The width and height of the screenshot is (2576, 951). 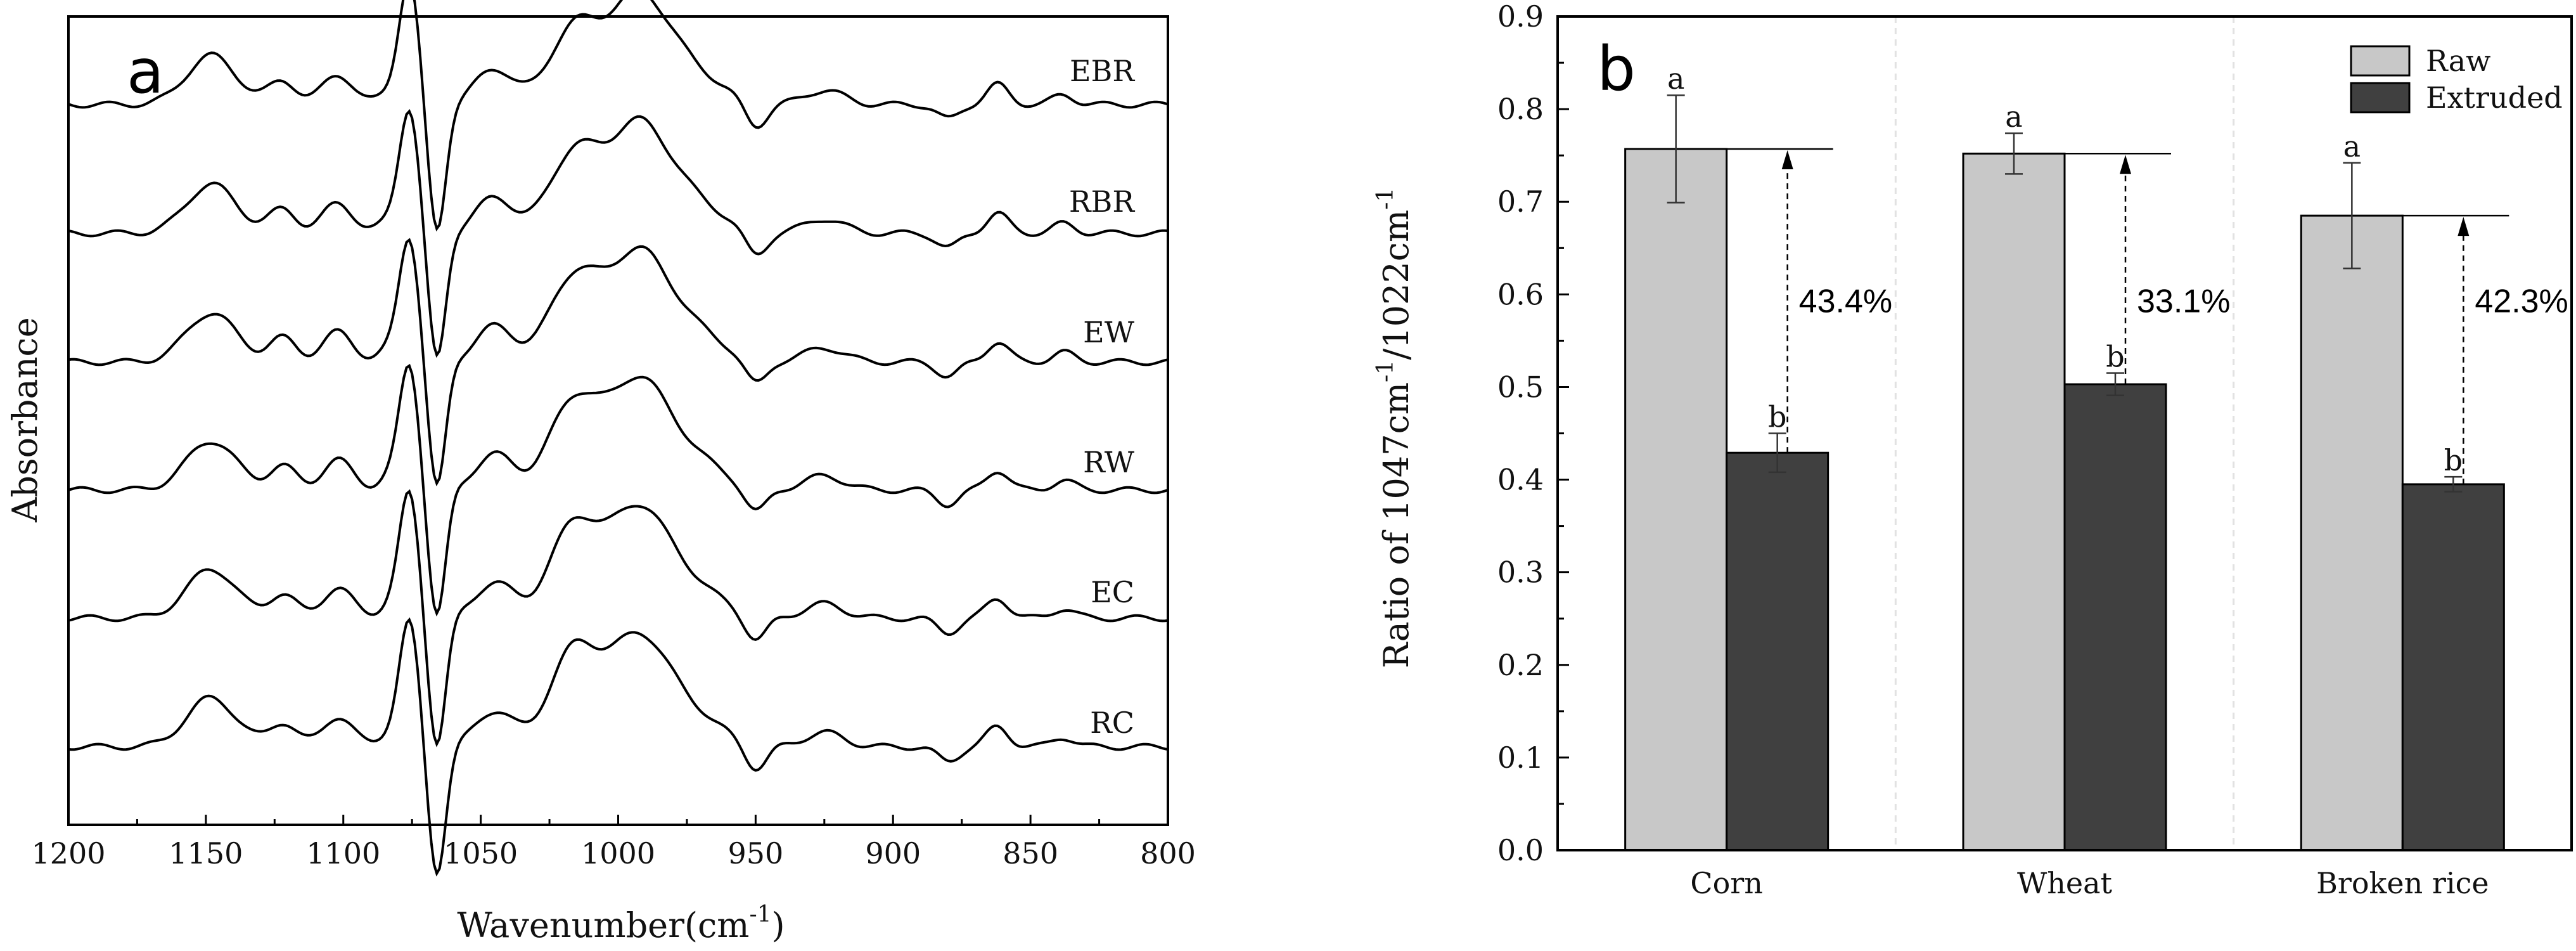 What do you see at coordinates (1726, 883) in the screenshot?
I see `b-x-tick-label: Corn` at bounding box center [1726, 883].